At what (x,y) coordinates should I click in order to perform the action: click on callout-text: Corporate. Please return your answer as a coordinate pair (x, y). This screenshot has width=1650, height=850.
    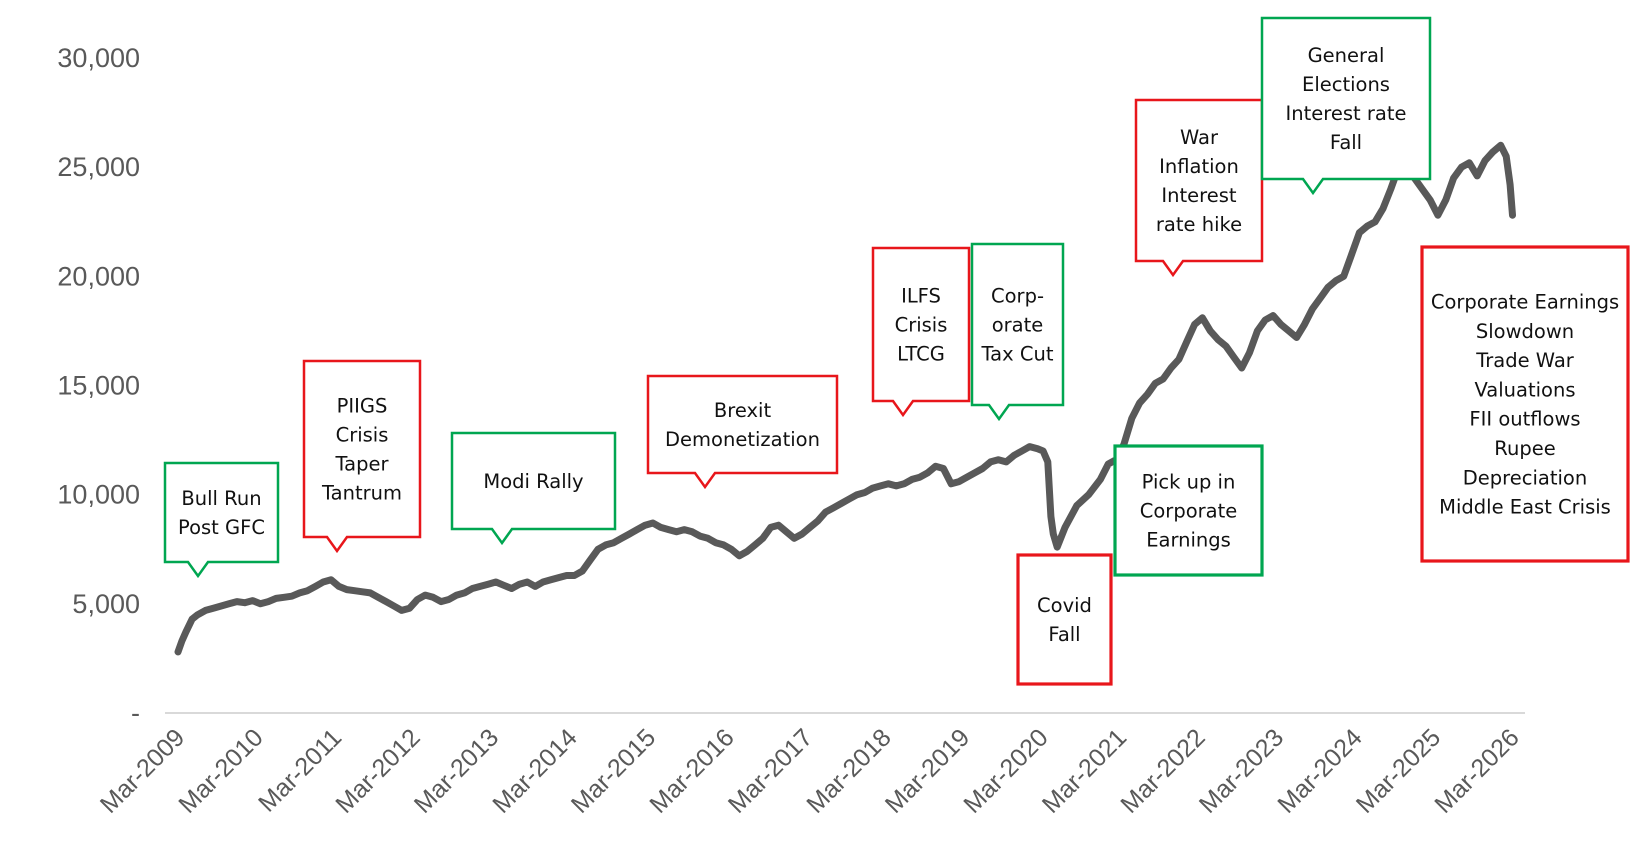
    Looking at the image, I should click on (1188, 511).